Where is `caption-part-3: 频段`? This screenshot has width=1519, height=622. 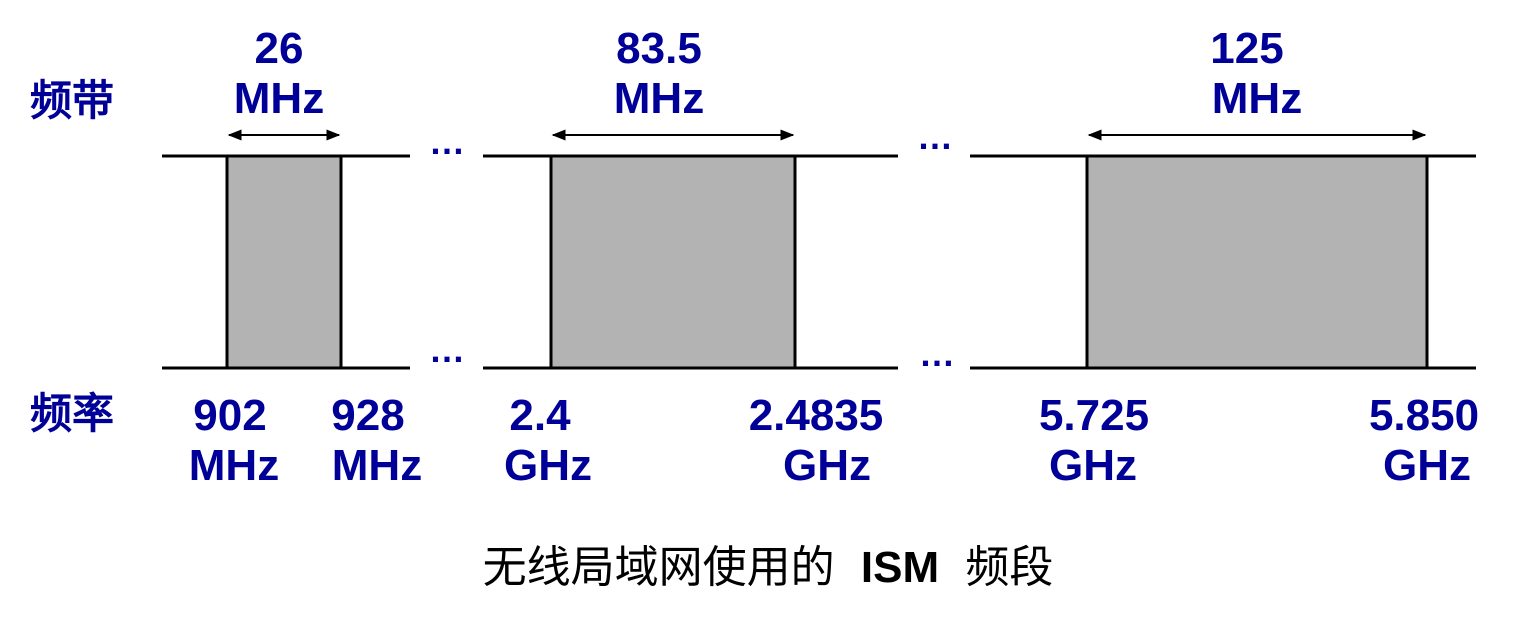
caption-part-3: 频段 is located at coordinates (1009, 567).